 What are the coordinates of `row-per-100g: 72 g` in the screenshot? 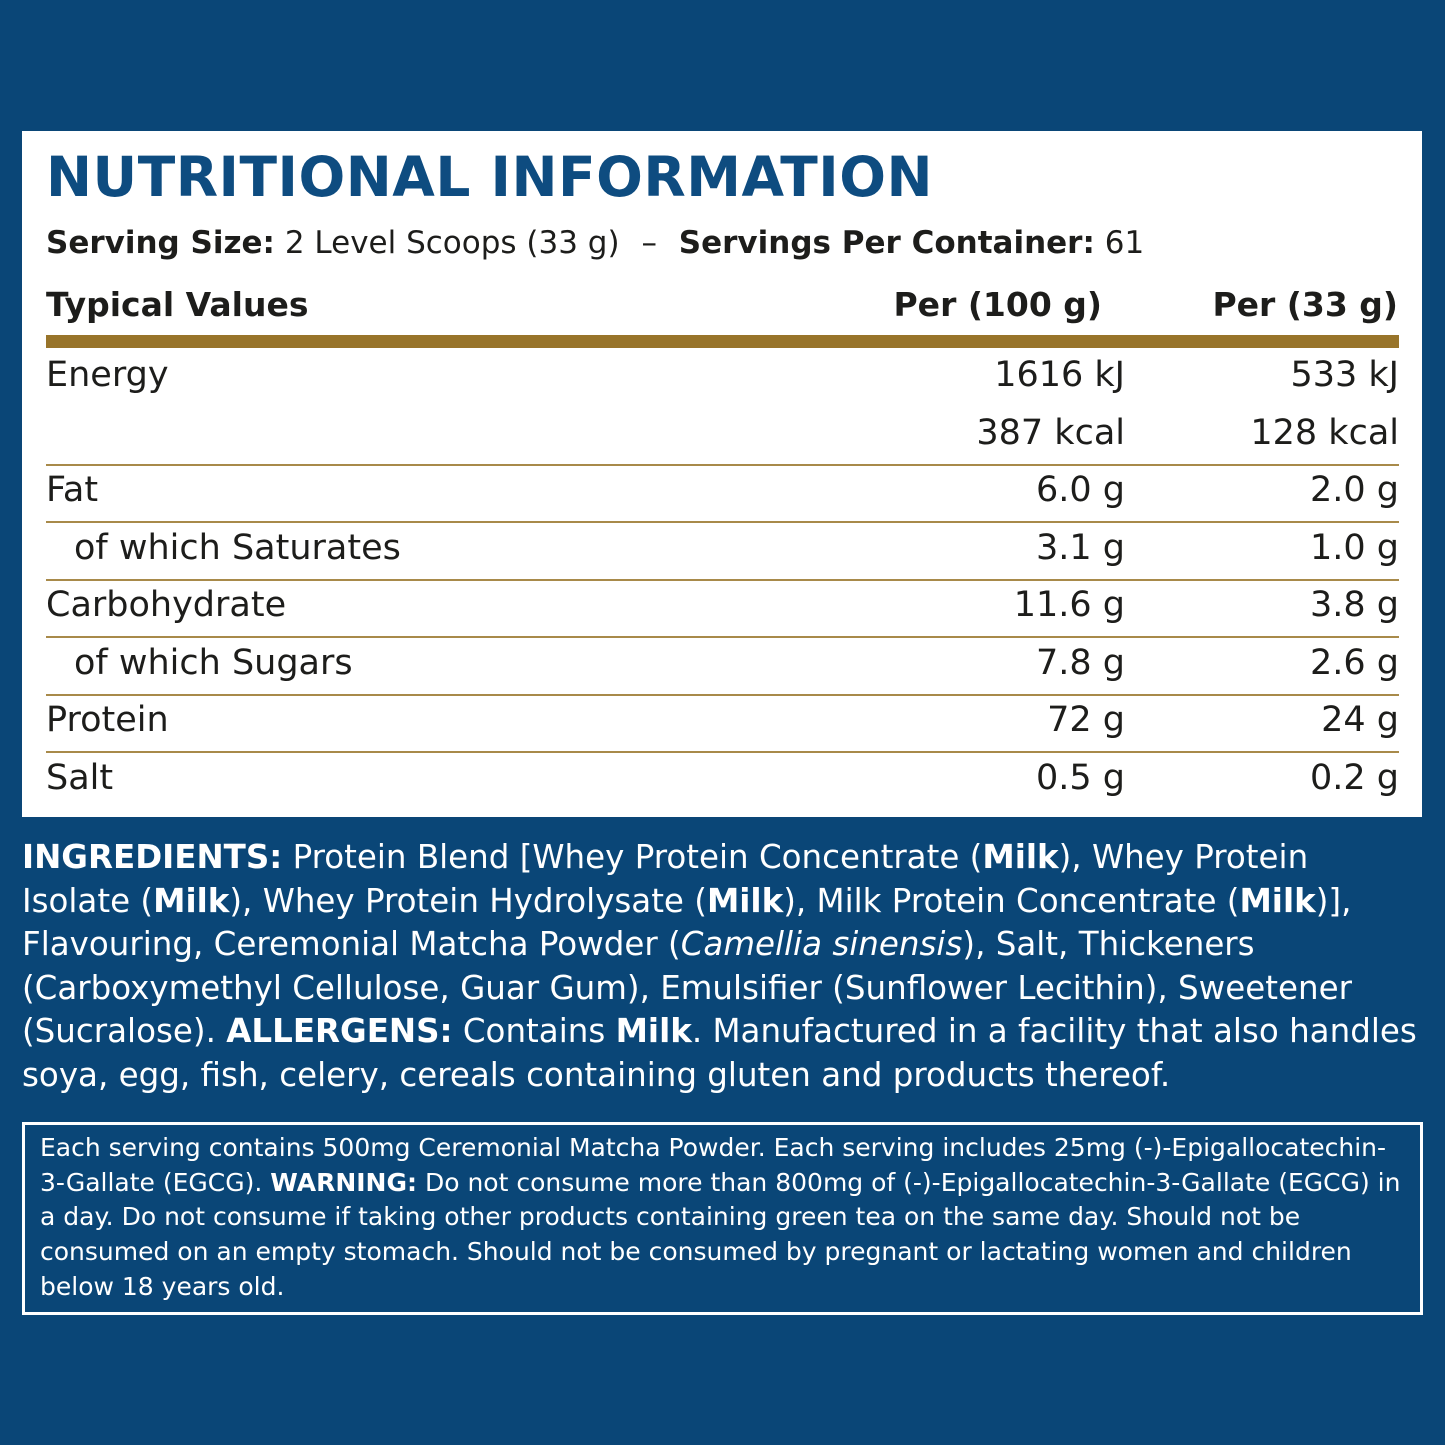 It's located at (1086, 720).